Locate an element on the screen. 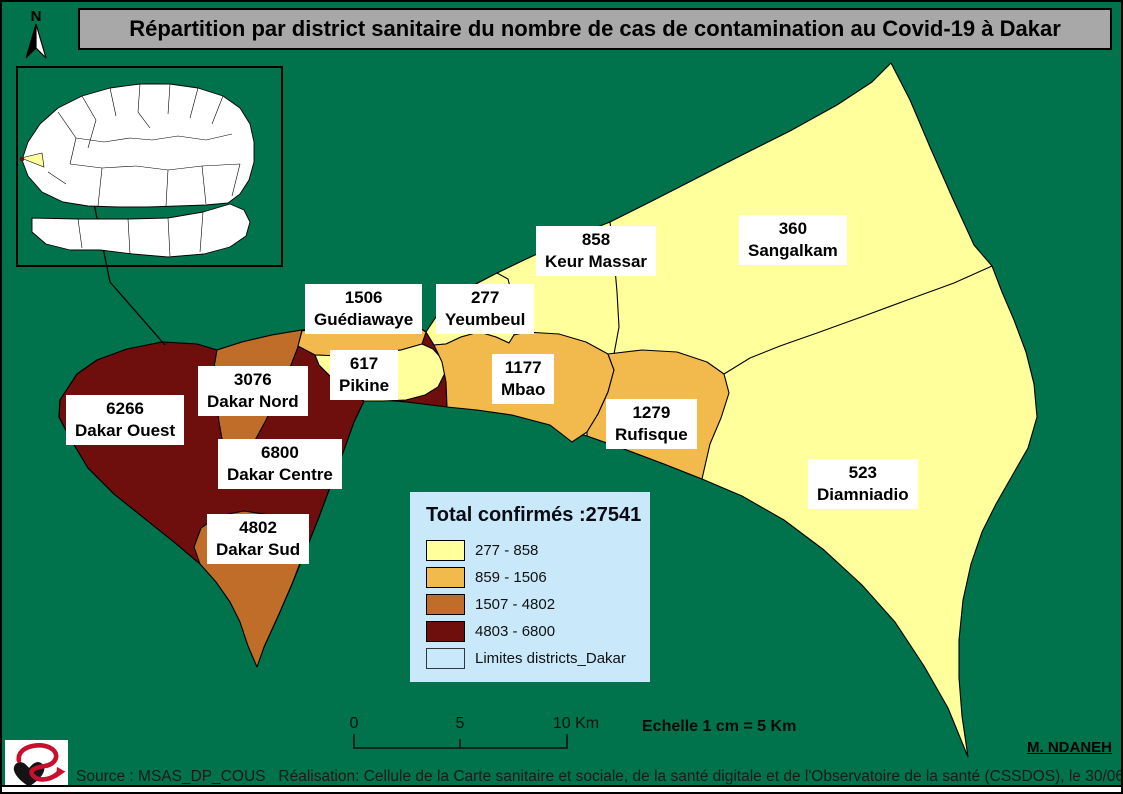  legend-row: 1507 - 4802 is located at coordinates (538, 604).